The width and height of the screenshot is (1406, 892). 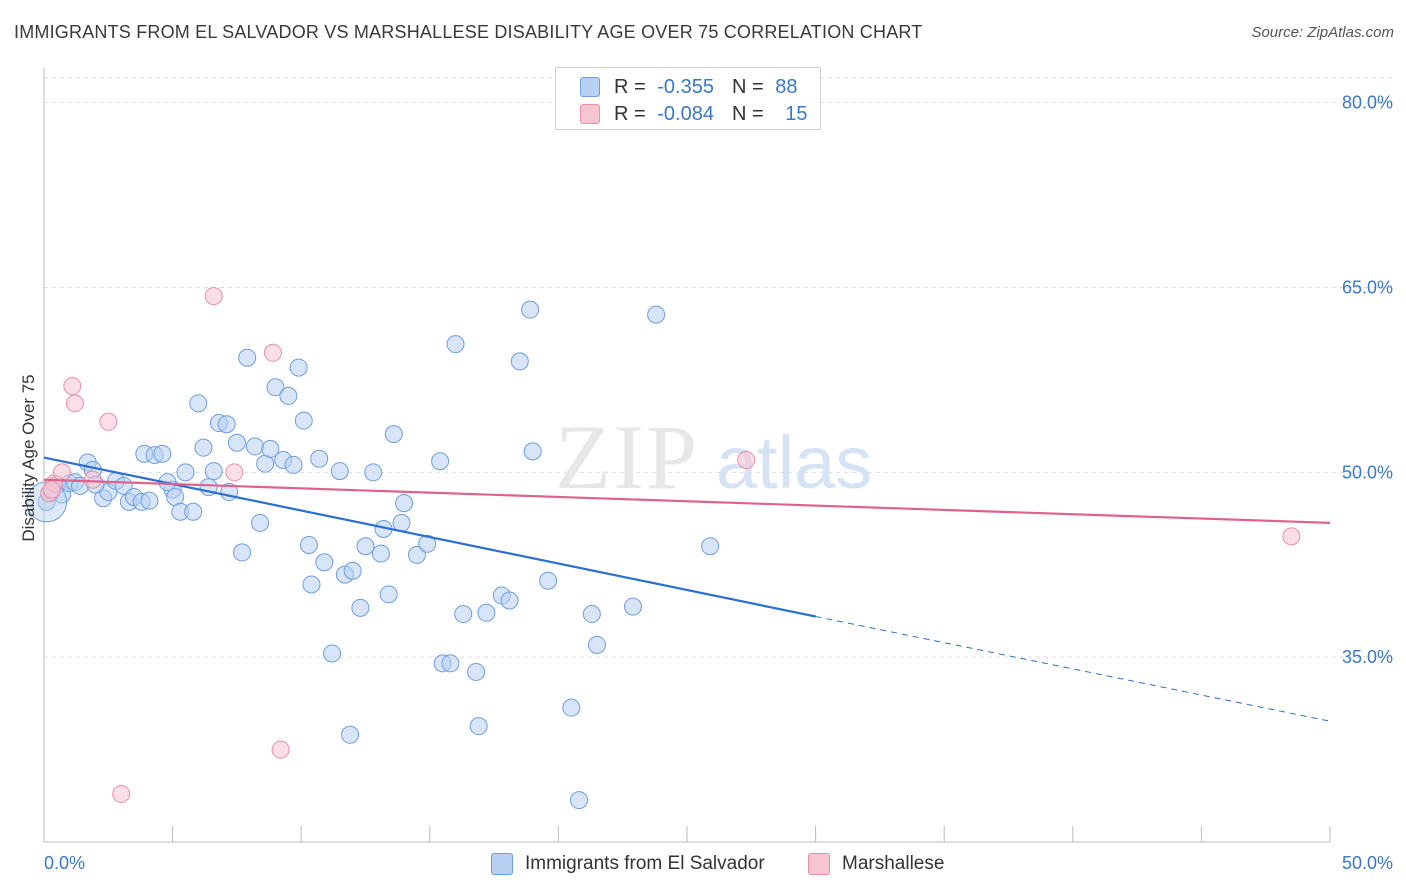 I want to click on correlation-legend: R = -0.355 N = 88 R = -0.084 N = 15, so click(x=688, y=98).